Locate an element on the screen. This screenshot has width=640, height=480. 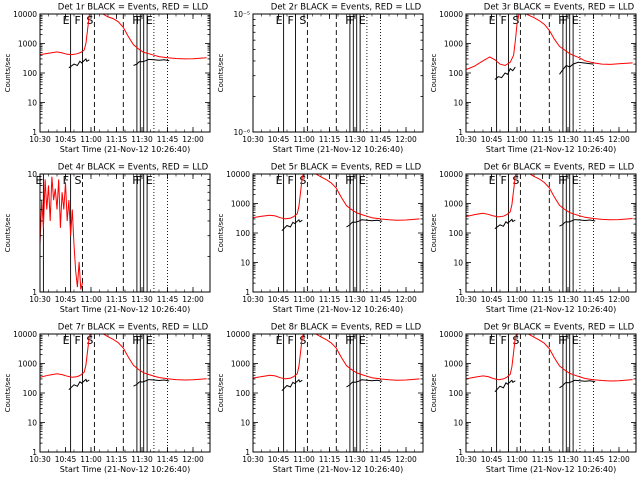
chart-title: Det 7r BLACK = Events, RED = LLD is located at coordinates (133, 328).